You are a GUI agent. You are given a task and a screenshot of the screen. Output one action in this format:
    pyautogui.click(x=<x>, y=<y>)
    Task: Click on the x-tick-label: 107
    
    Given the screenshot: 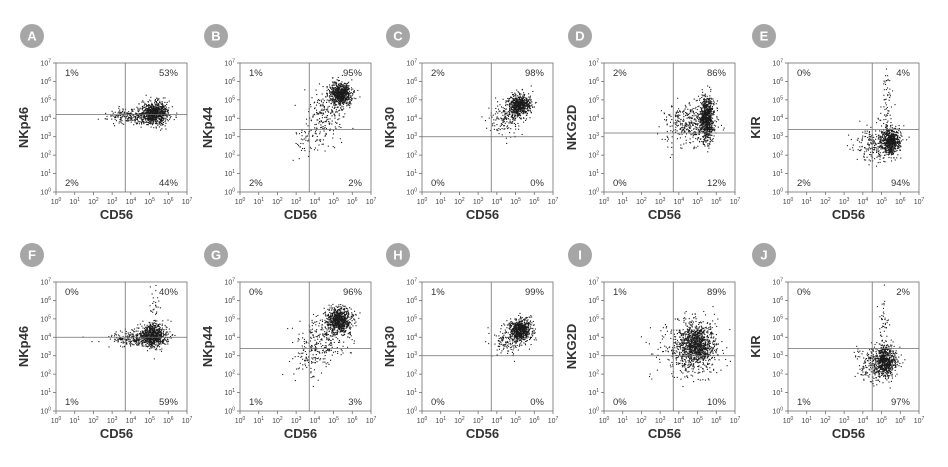 What is the action you would take?
    pyautogui.click(x=735, y=201)
    